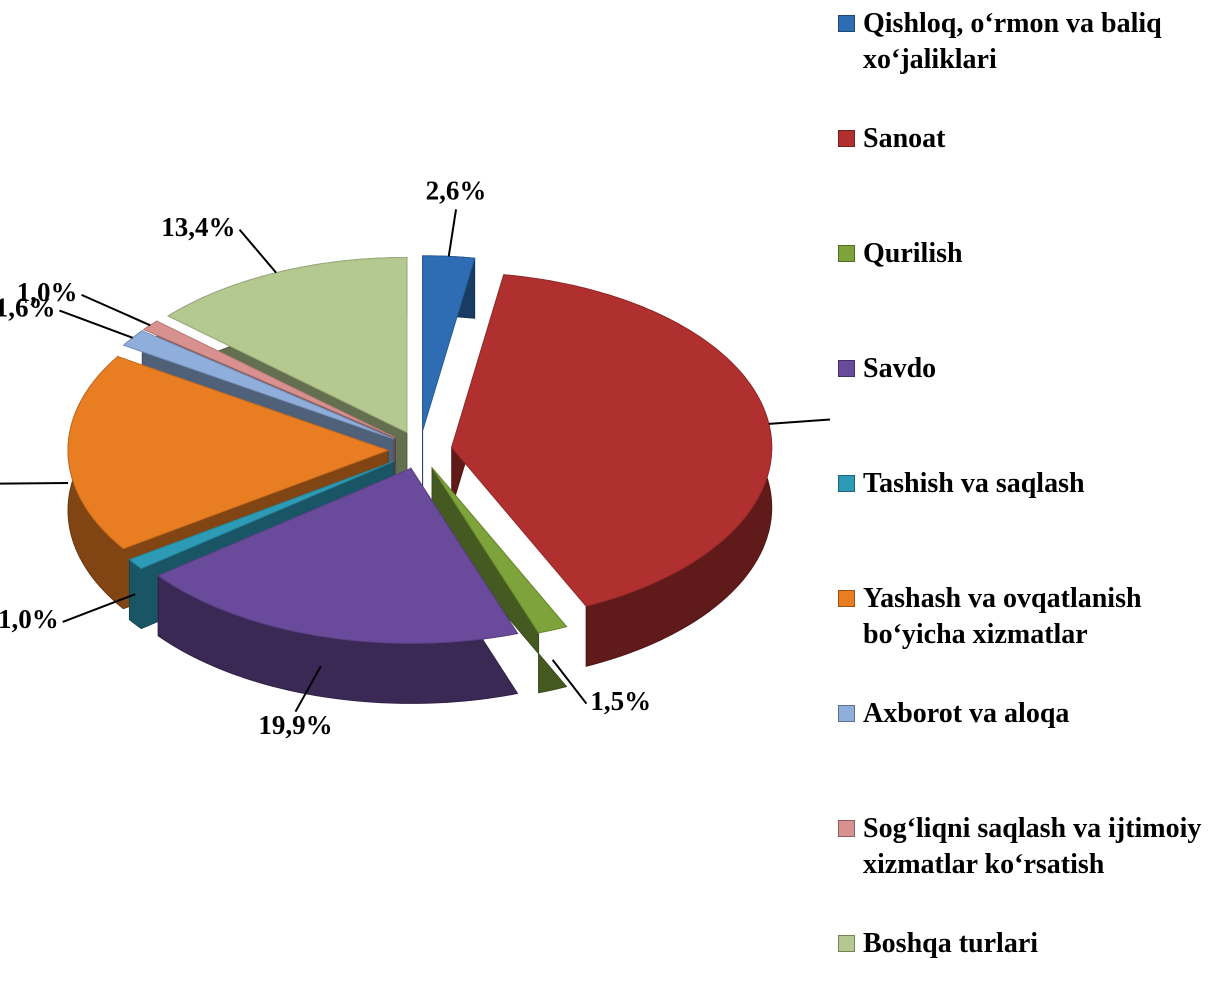 The image size is (1221, 982). Describe the element at coordinates (295, 725) in the screenshot. I see `data-label: 19,9%` at that location.